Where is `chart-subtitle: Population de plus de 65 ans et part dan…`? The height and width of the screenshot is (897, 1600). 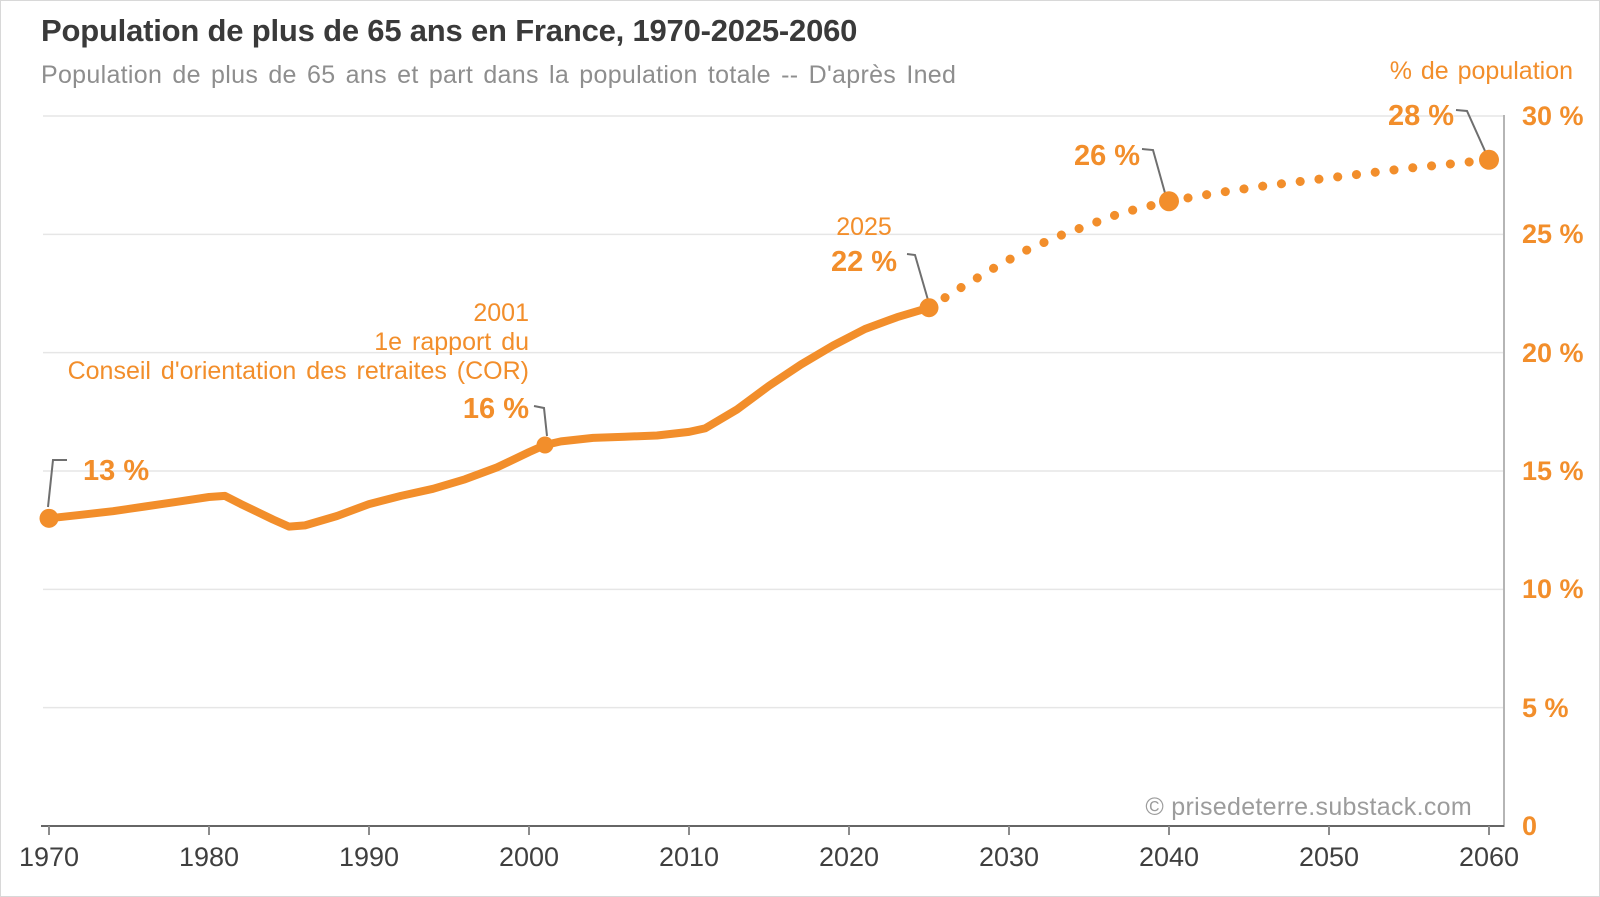 chart-subtitle: Population de plus de 65 ans et part dan… is located at coordinates (499, 75).